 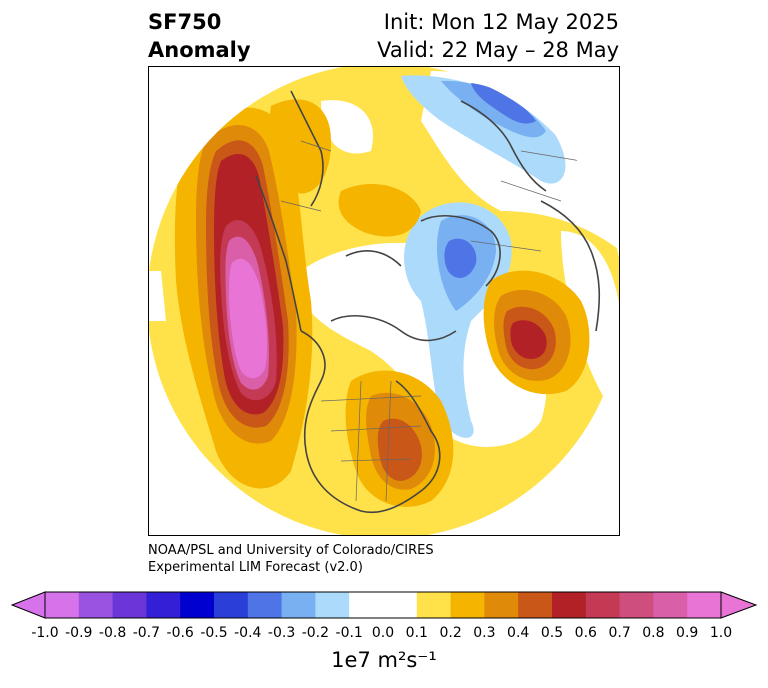 I want to click on colorbar-extend-min, so click(x=28, y=605).